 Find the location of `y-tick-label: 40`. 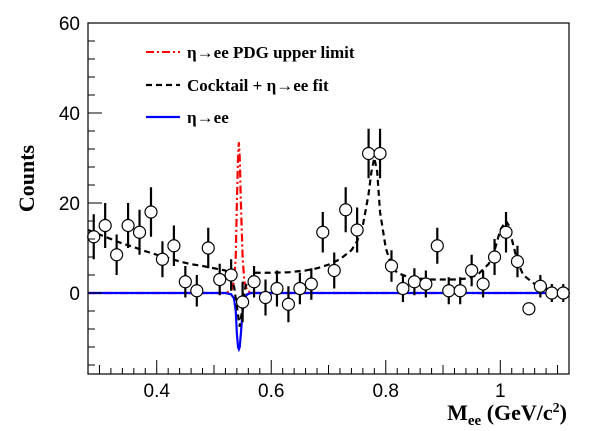

y-tick-label: 40 is located at coordinates (69, 114).